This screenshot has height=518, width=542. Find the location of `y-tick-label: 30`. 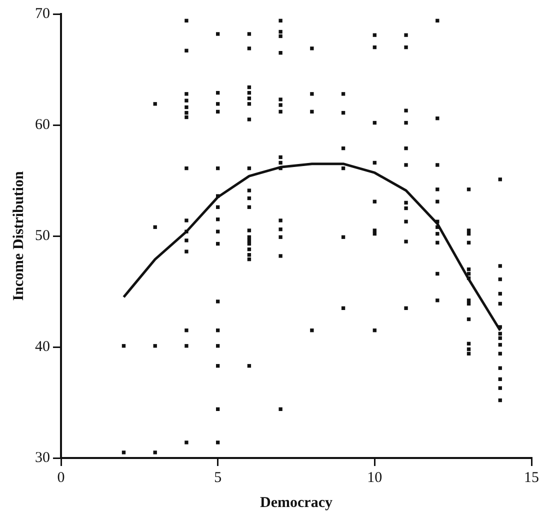

y-tick-label: 30 is located at coordinates (42, 458).